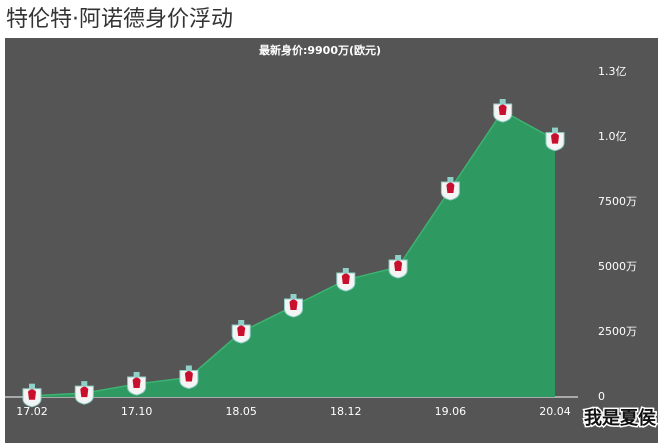 The width and height of the screenshot is (665, 443). I want to click on y-tick-label: 1.3亿, so click(612, 71).